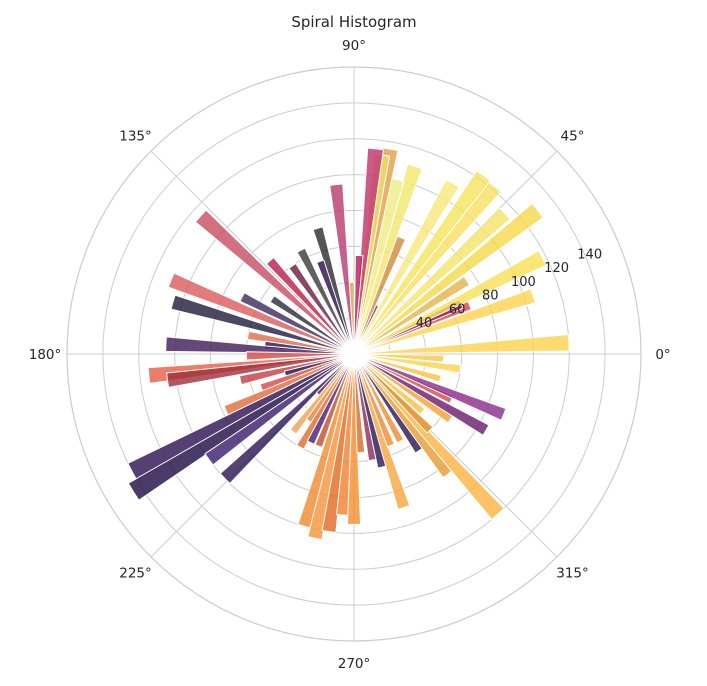 The width and height of the screenshot is (707, 686). I want to click on grid-spoke, so click(252, 252).